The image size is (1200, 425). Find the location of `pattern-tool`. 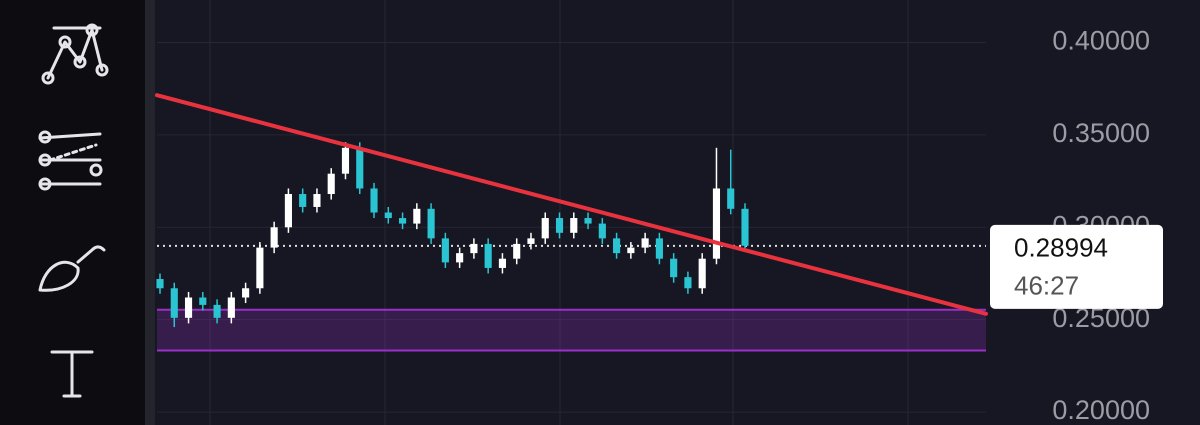

pattern-tool is located at coordinates (75, 54).